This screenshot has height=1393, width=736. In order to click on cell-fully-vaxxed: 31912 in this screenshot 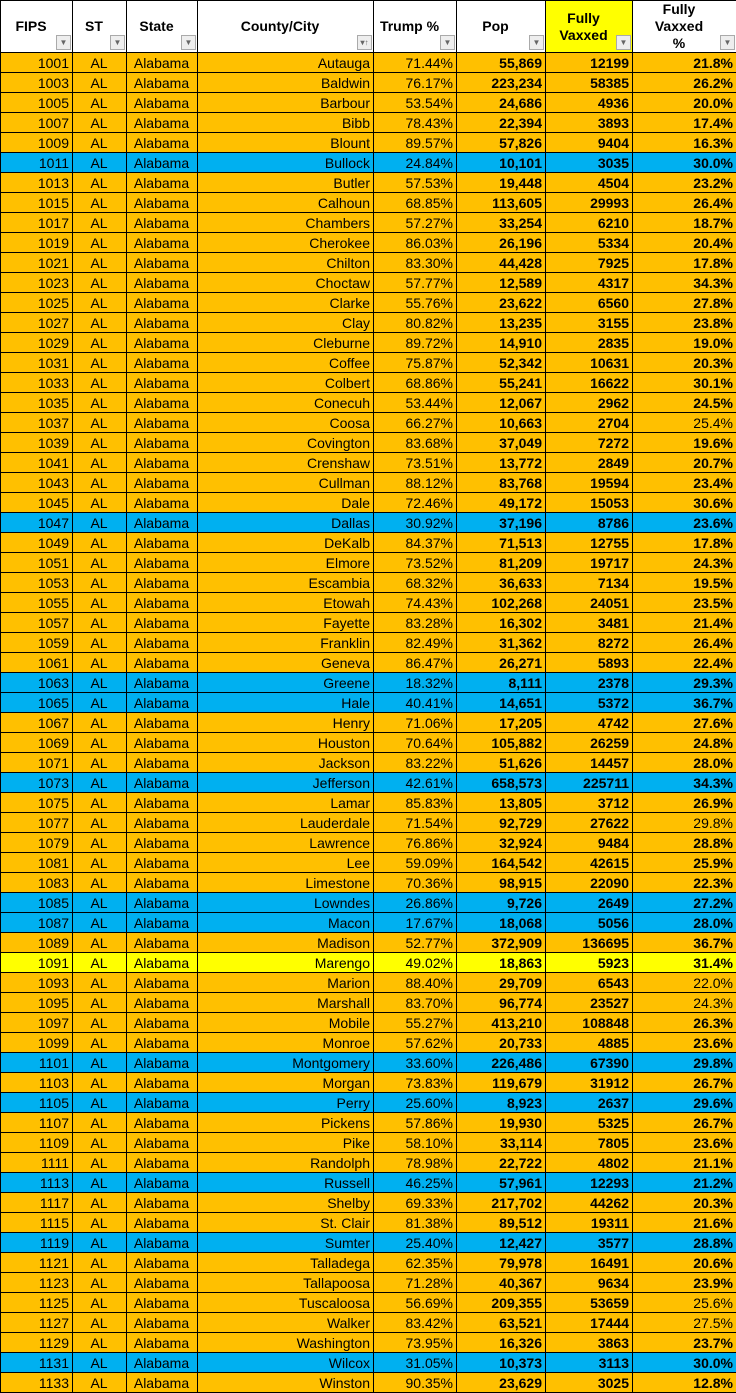, I will do `click(589, 1083)`.